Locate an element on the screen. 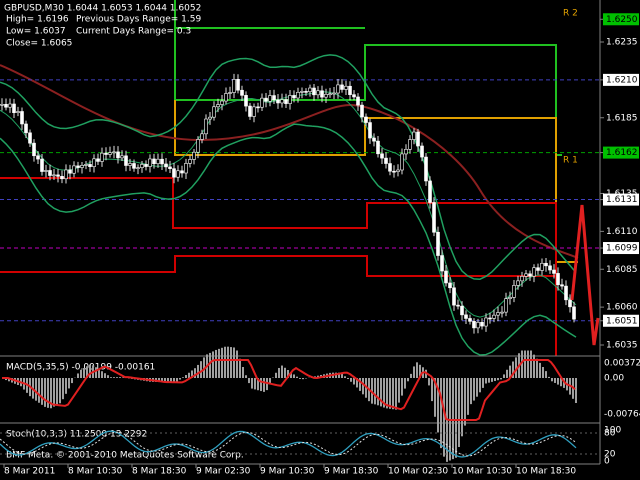  macd-title: MACD(5,35,5) -0.00199 -0.00161 is located at coordinates (80, 368).